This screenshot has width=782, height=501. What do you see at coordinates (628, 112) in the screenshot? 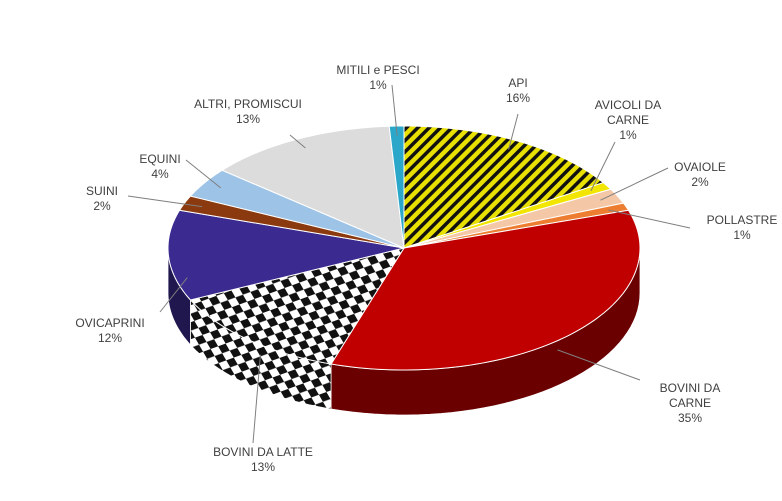
I see `category-label: AVICOLI DA CARNE` at bounding box center [628, 112].